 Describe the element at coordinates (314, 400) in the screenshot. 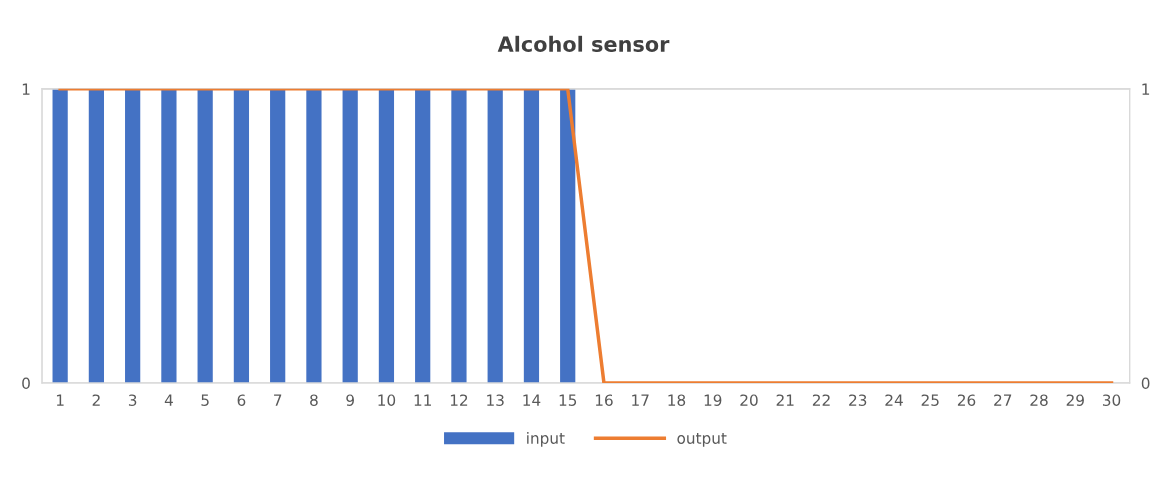

I see `x-tick-label: 8` at that location.